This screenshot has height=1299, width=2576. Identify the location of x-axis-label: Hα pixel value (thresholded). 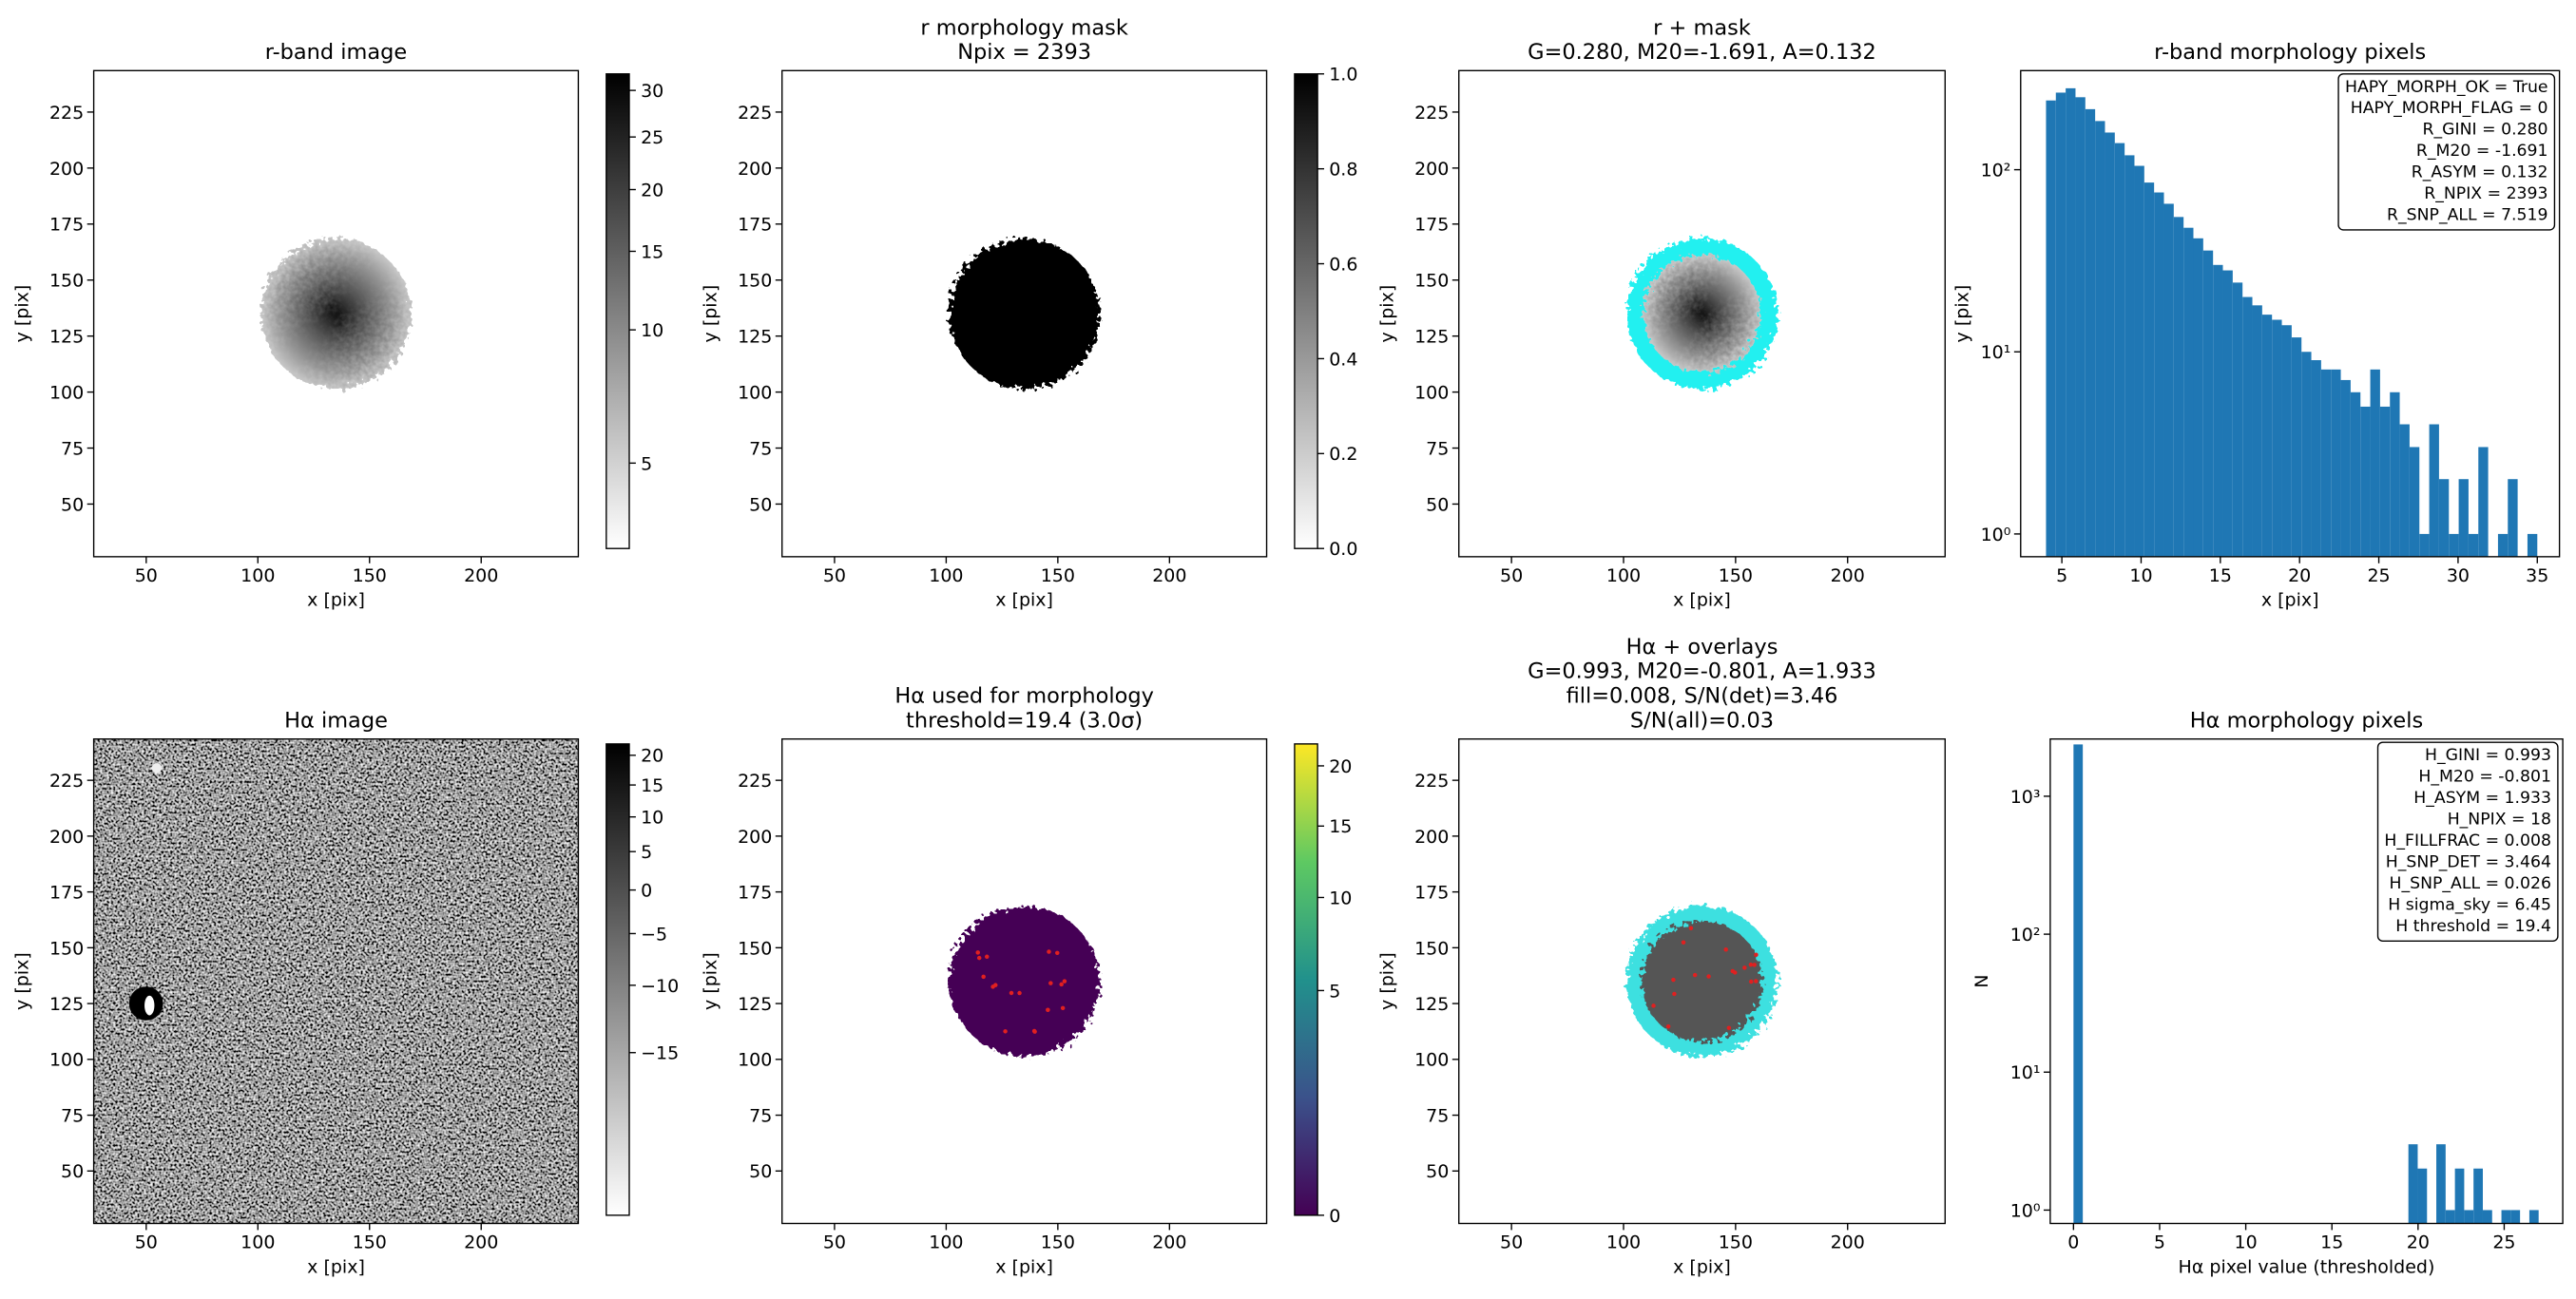
(2307, 1266).